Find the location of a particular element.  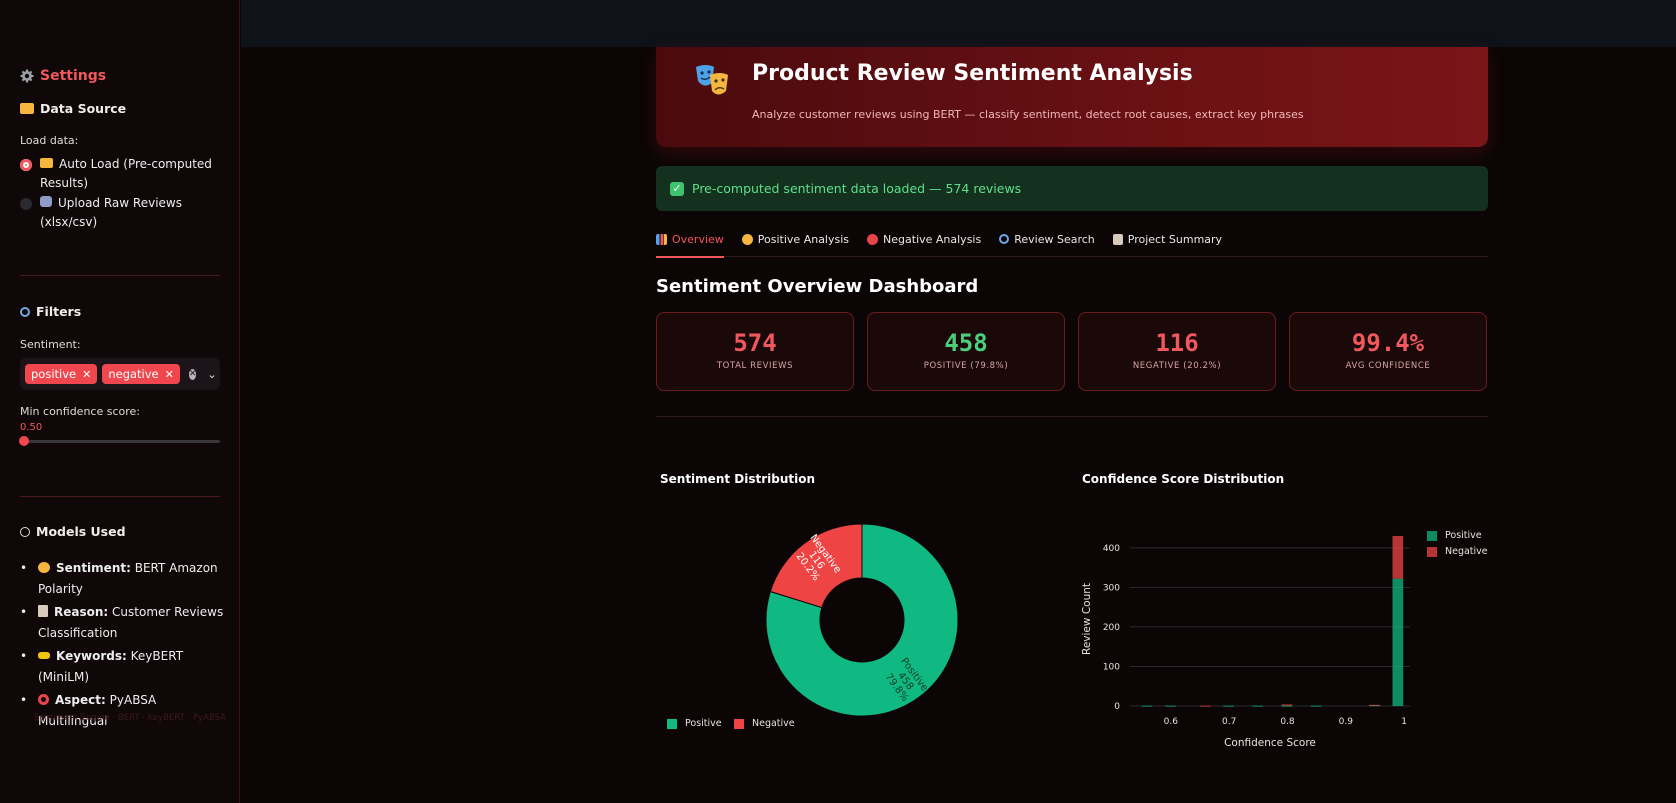

min-confidence-label: Min confidence score: is located at coordinates (80, 411).